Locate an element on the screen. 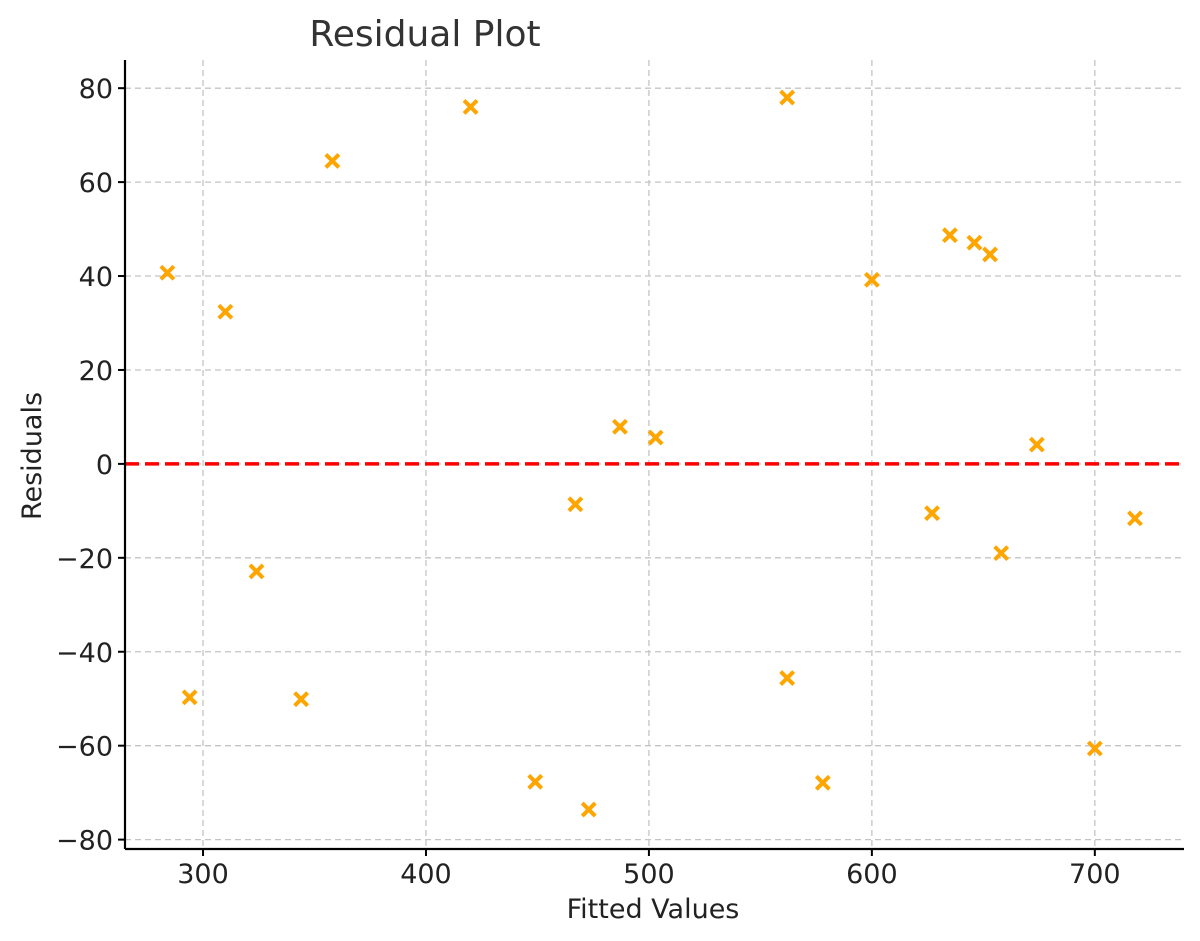 This screenshot has height=941, width=1200. chart-title: Residual Plot is located at coordinates (424, 34).